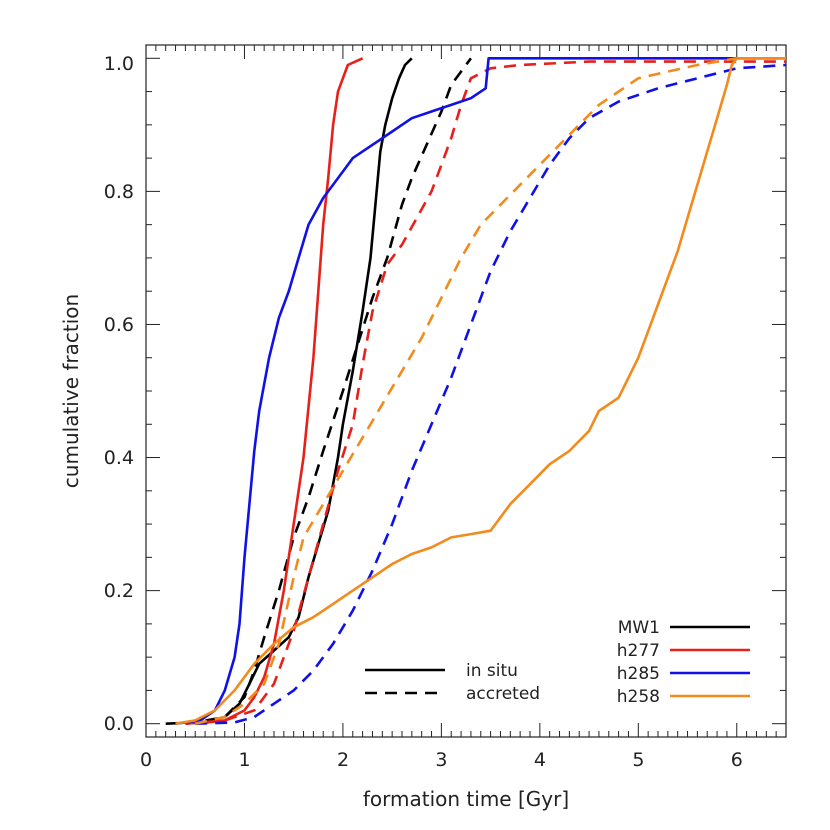 The width and height of the screenshot is (830, 830). Describe the element at coordinates (119, 192) in the screenshot. I see `y-tick-label: 0.8` at that location.